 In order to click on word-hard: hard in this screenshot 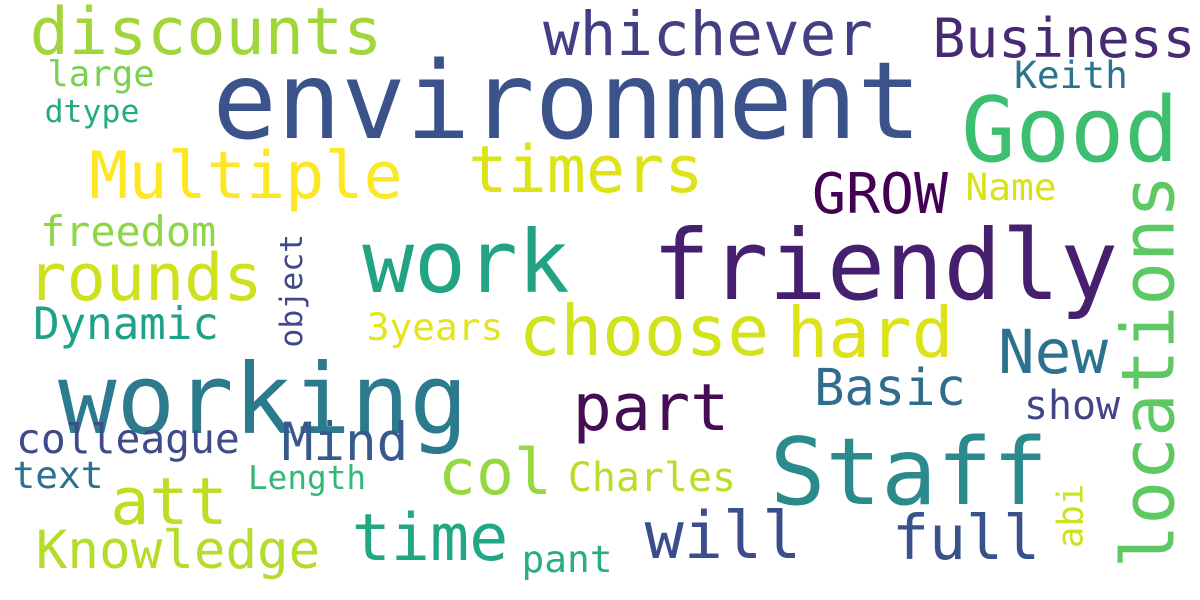, I will do `click(870, 334)`.